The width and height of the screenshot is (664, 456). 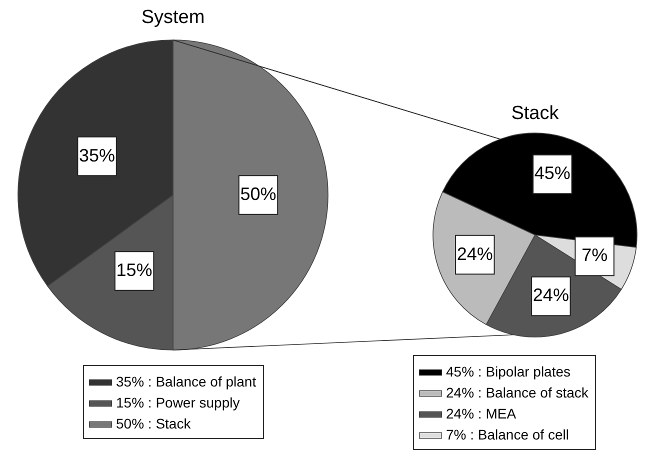 I want to click on data-label: 35%, so click(x=97, y=155).